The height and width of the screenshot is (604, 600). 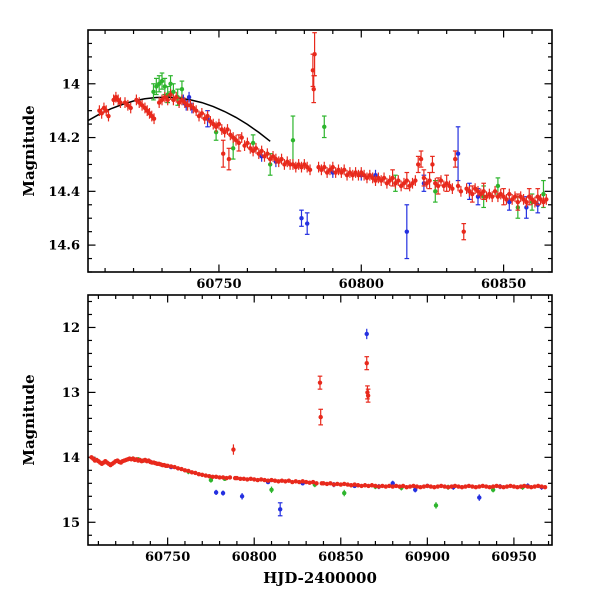 What do you see at coordinates (64, 138) in the screenshot?
I see `y-tick-label: 14.2` at bounding box center [64, 138].